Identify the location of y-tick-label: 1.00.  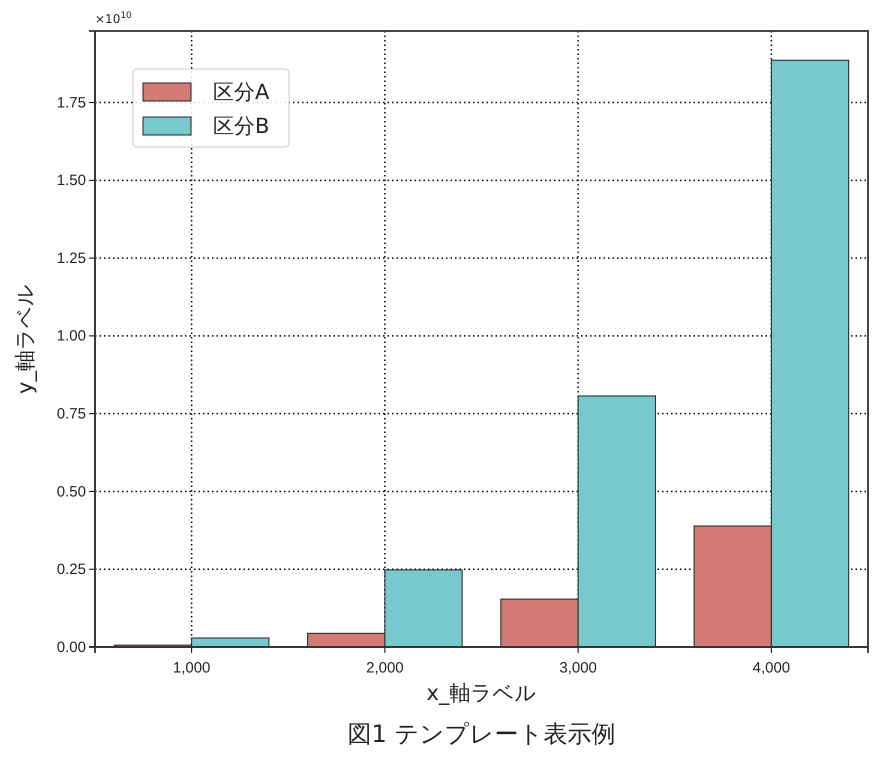
(71, 336).